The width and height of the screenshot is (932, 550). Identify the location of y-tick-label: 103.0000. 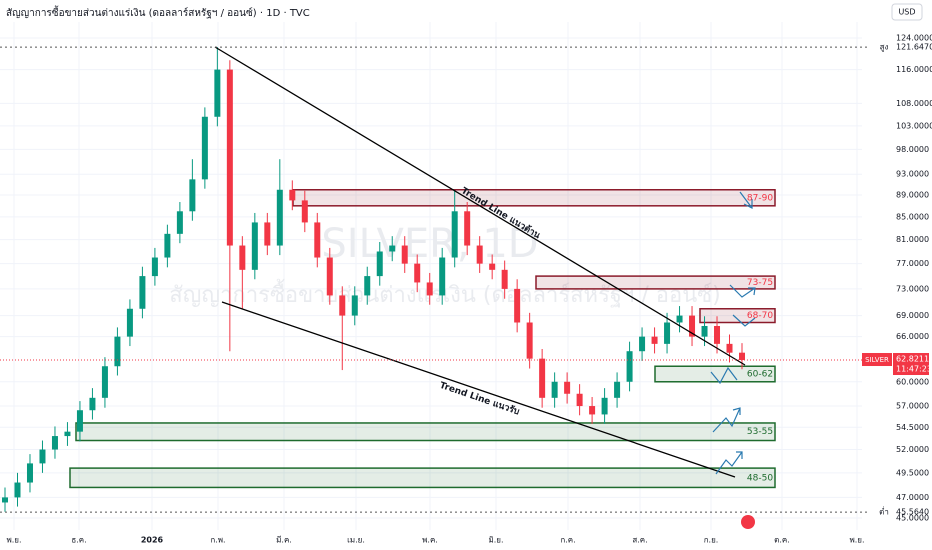
(914, 125).